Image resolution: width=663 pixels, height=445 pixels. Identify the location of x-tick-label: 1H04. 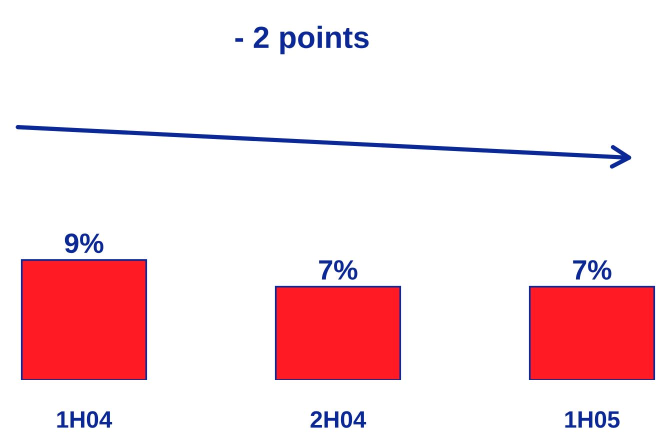
(84, 419).